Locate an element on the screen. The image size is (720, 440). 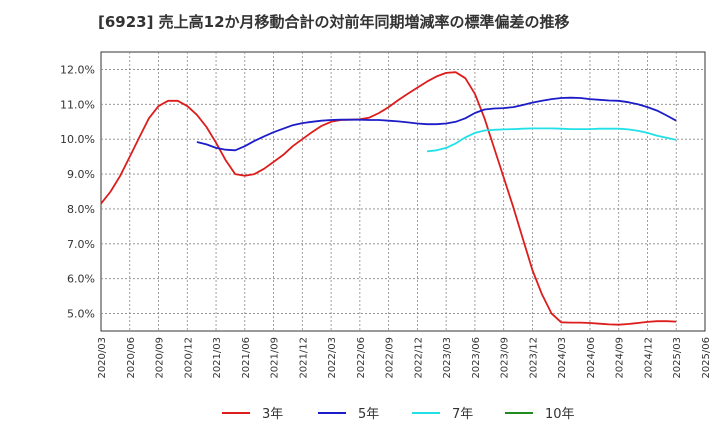
x-tick-label: 2023/06 is located at coordinates (476, 358).